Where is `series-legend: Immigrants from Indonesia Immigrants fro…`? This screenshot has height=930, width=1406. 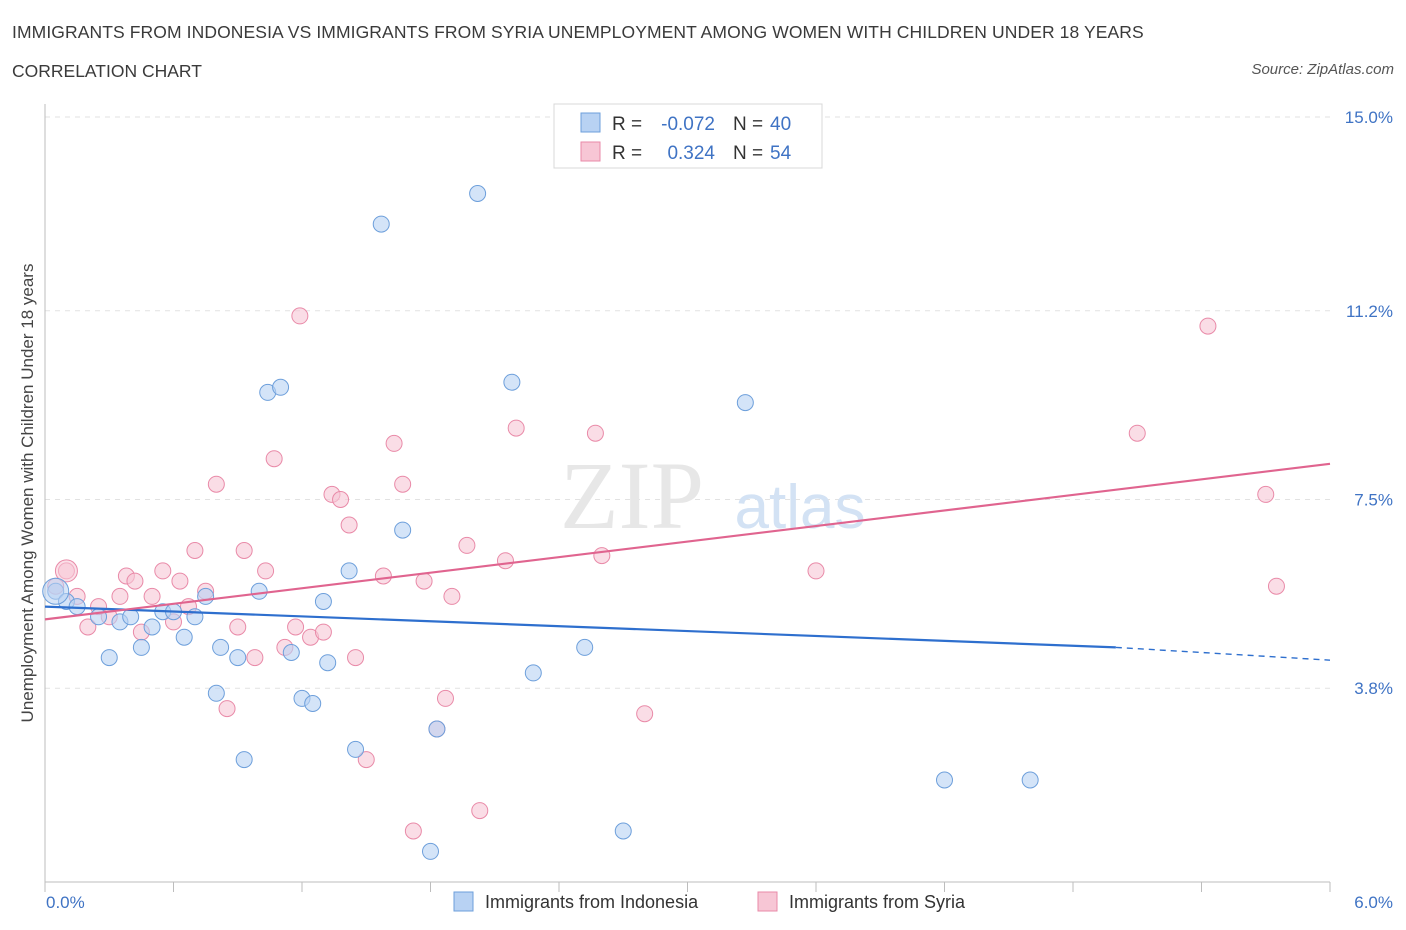
series-legend: Immigrants from Indonesia Immigrants fro… is located at coordinates (709, 901).